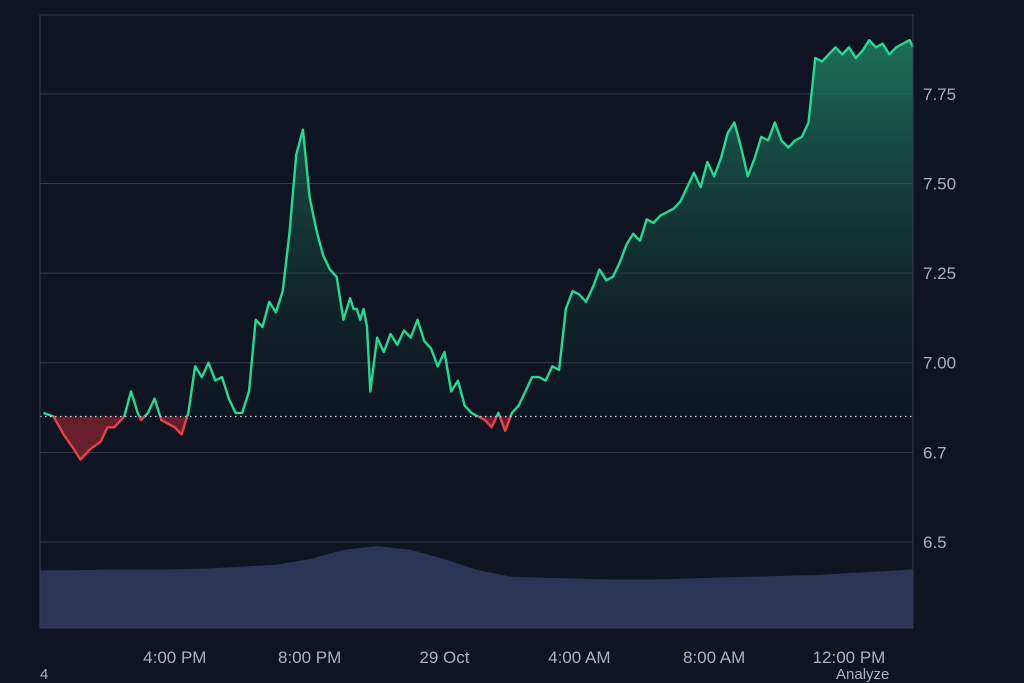 Image resolution: width=1024 pixels, height=683 pixels. What do you see at coordinates (863, 674) in the screenshot?
I see `analyze-link: Analyze` at bounding box center [863, 674].